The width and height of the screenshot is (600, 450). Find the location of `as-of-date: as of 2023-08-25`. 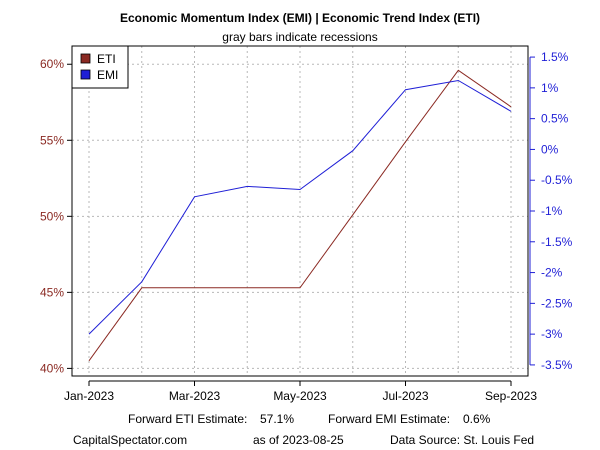

as-of-date: as of 2023-08-25 is located at coordinates (298, 440).